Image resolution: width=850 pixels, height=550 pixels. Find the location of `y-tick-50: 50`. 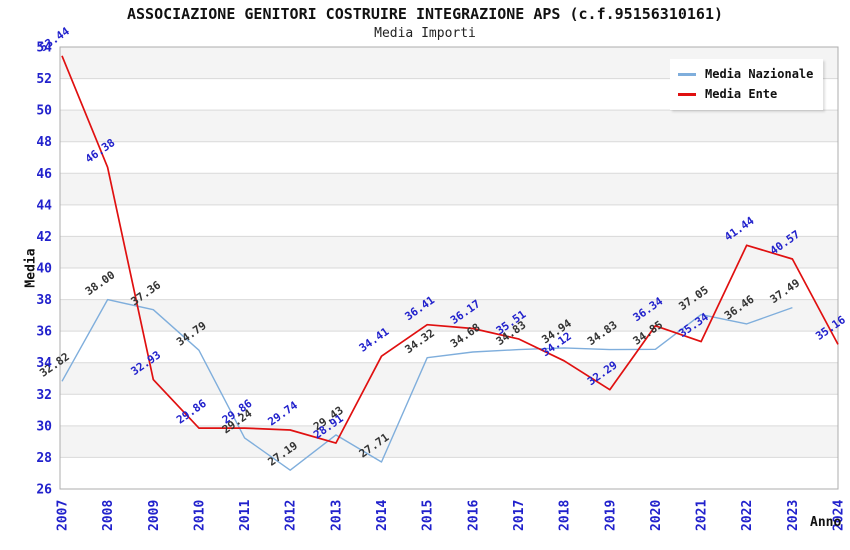

y-tick-50: 50 is located at coordinates (44, 111).